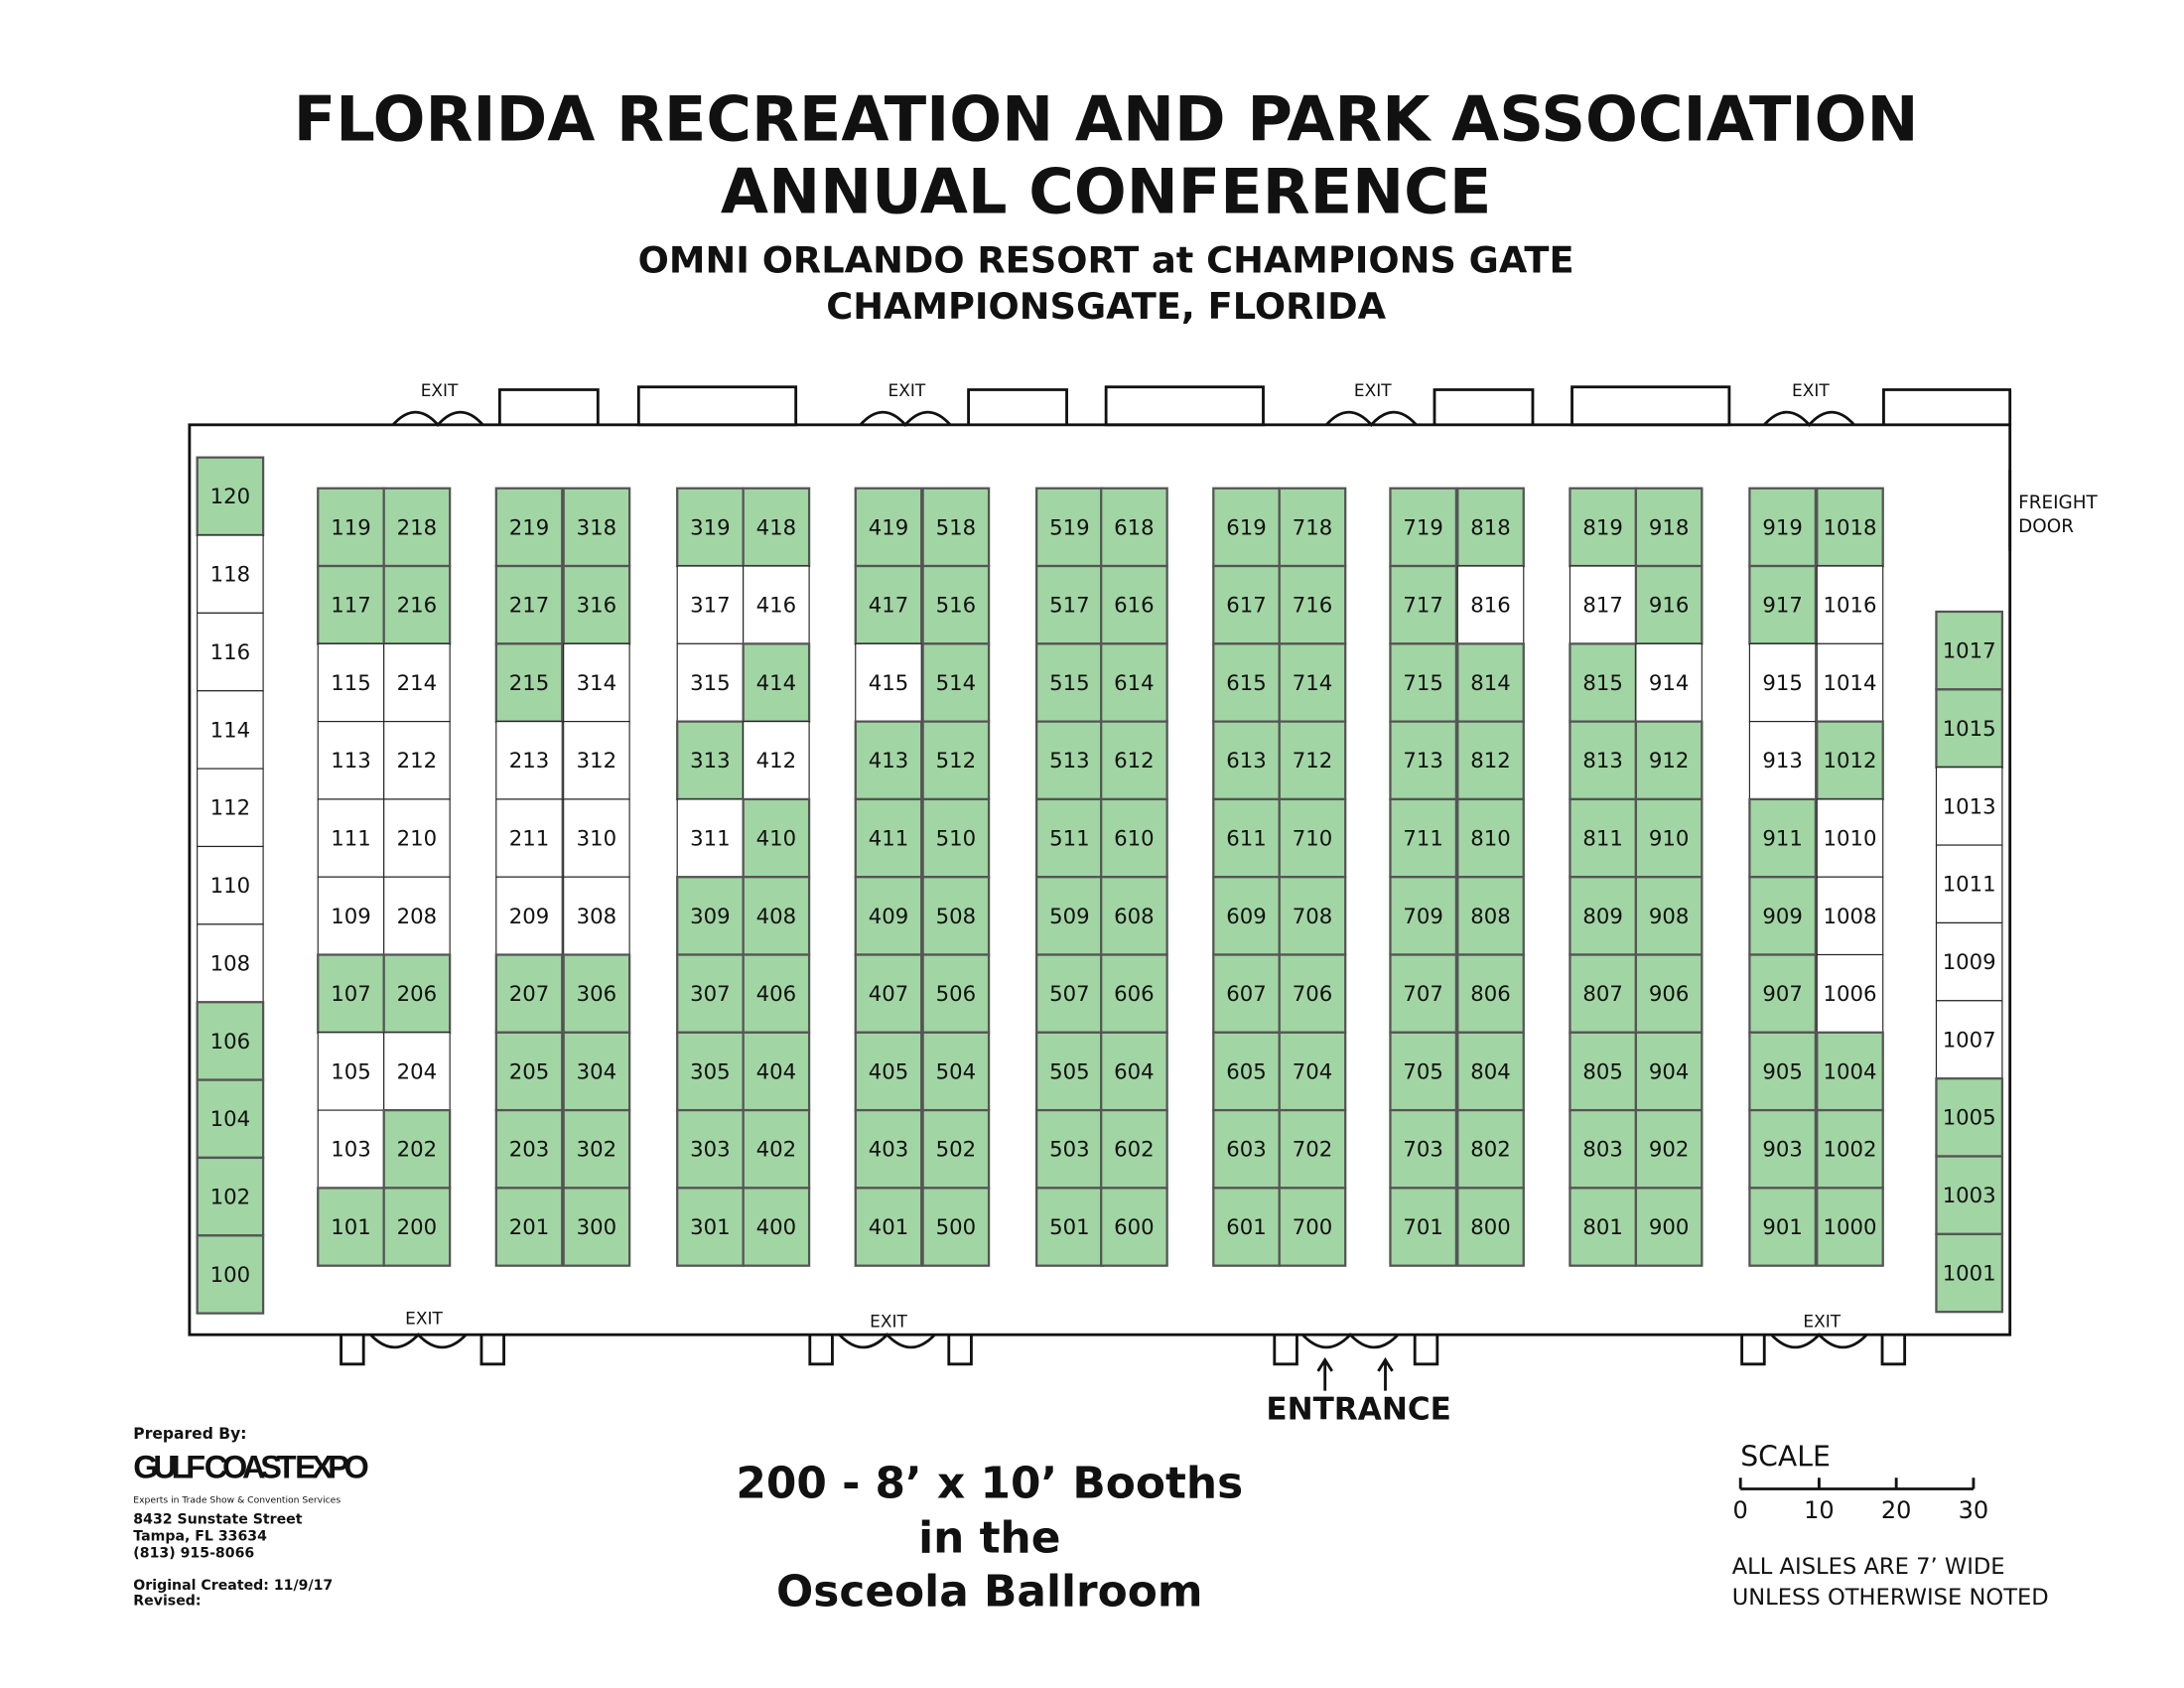 The image size is (2184, 1688). I want to click on booth-number: 216, so click(417, 605).